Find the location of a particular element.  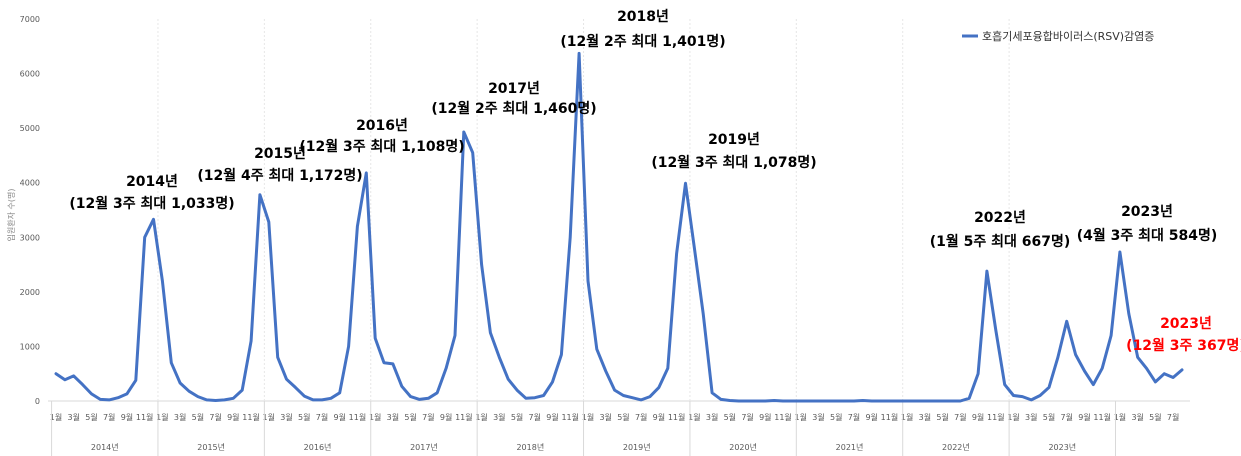

annotation-detail: (12월 2주 최대 1,401명) is located at coordinates (642, 41).